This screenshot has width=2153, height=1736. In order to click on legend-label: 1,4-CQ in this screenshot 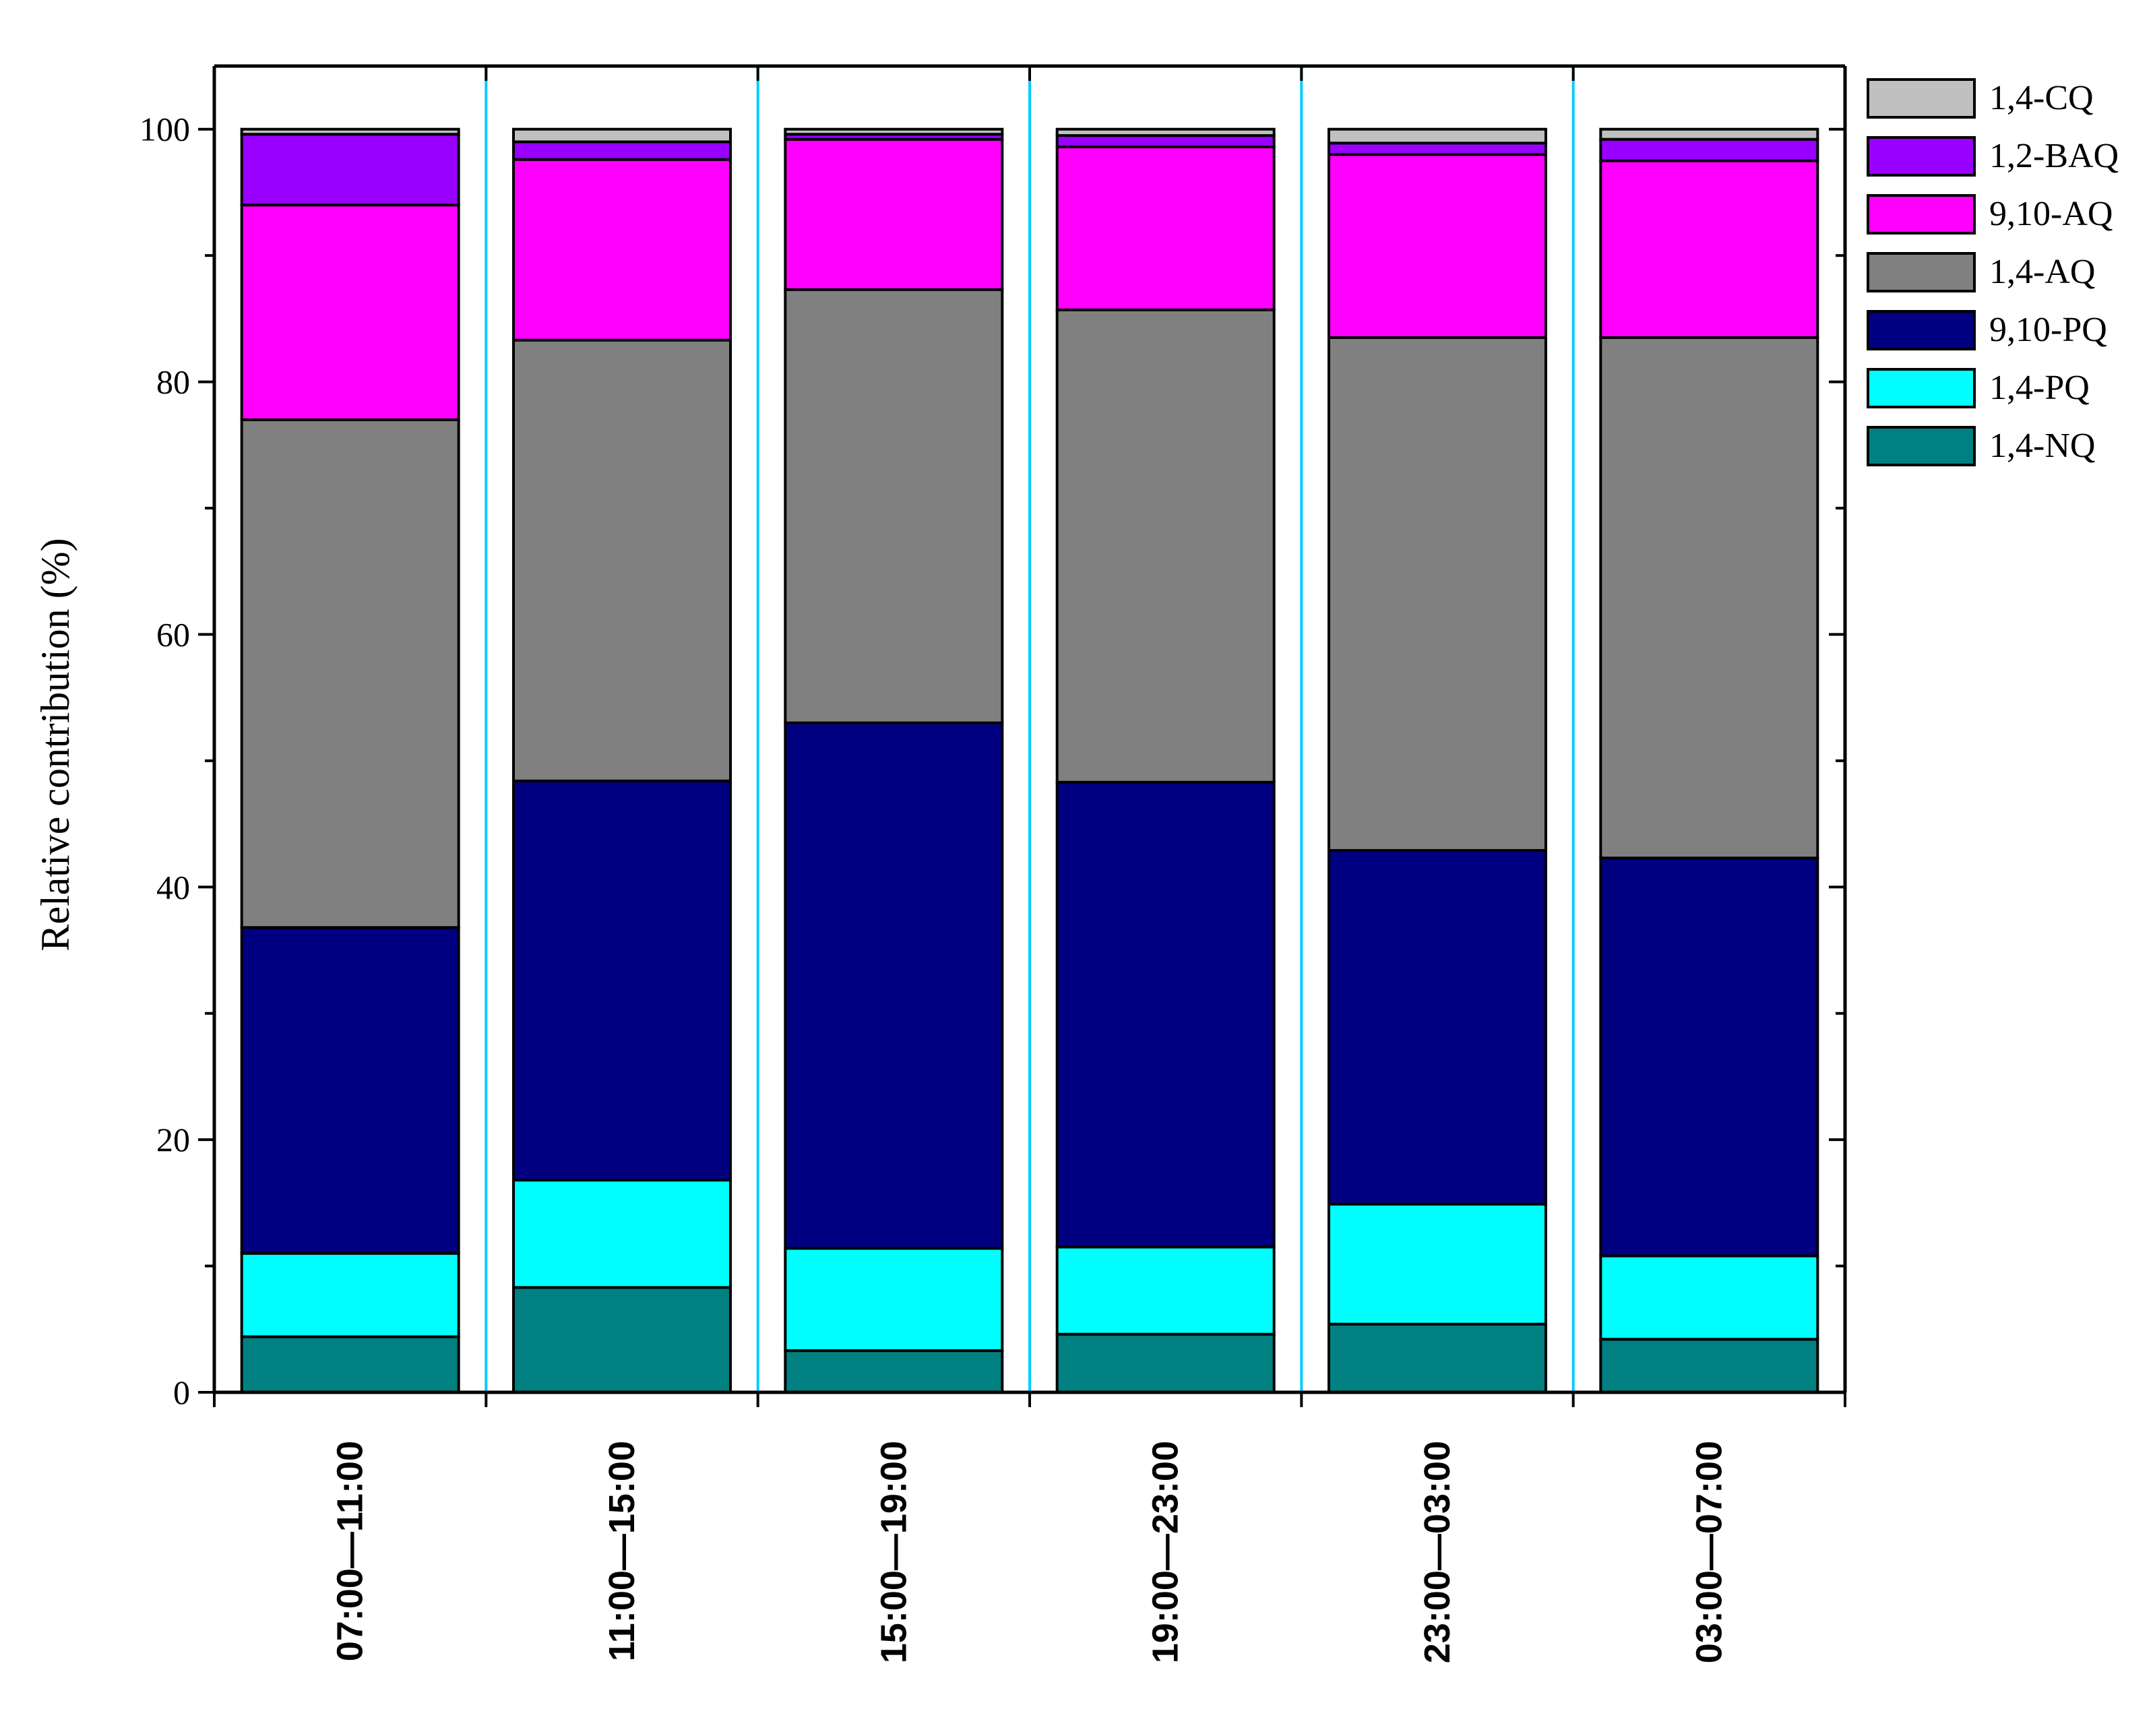, I will do `click(2041, 98)`.